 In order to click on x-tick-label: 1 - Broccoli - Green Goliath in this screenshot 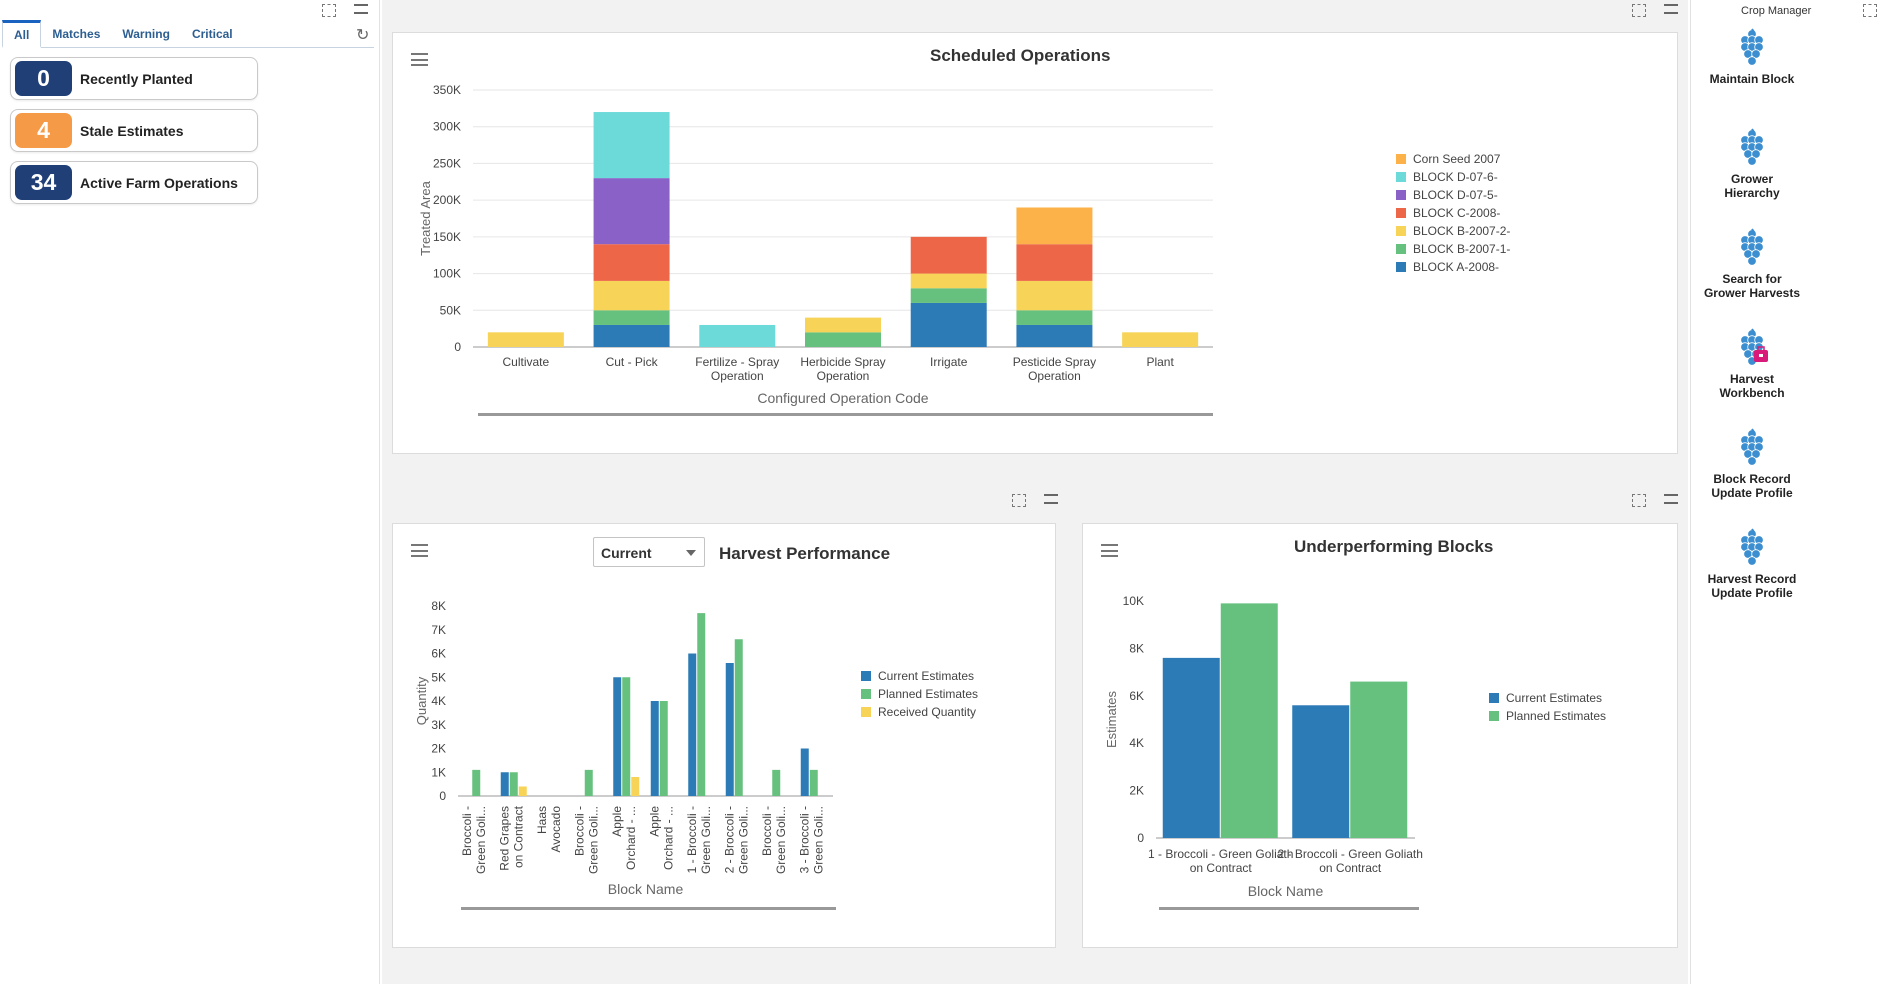, I will do `click(1220, 854)`.